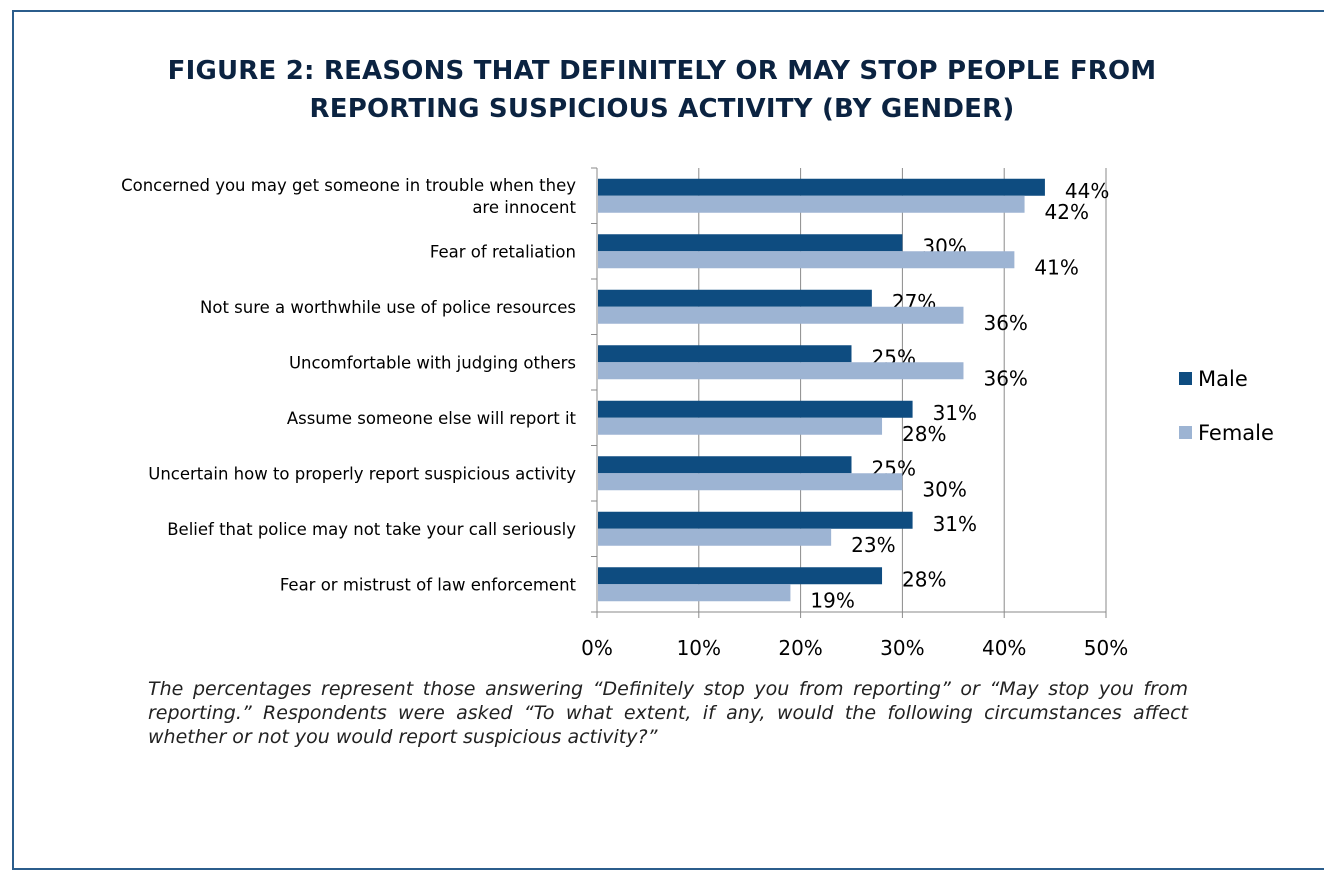 Image resolution: width=1324 pixels, height=870 pixels. Describe the element at coordinates (832, 600) in the screenshot. I see `data-label-female: 19%` at that location.